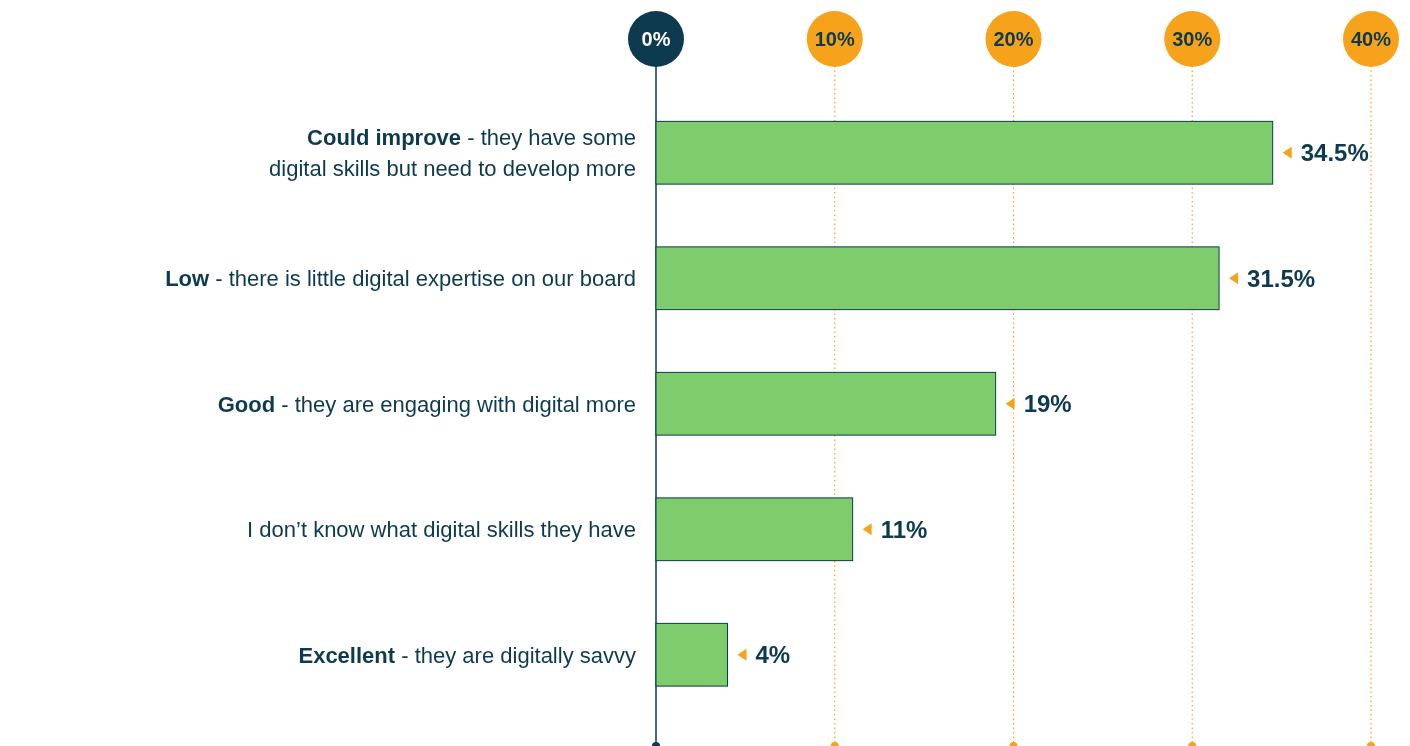 Image resolution: width=1410 pixels, height=746 pixels. Describe the element at coordinates (441, 530) in the screenshot. I see `y-tick-label: I don’t know what digital skills they have` at that location.